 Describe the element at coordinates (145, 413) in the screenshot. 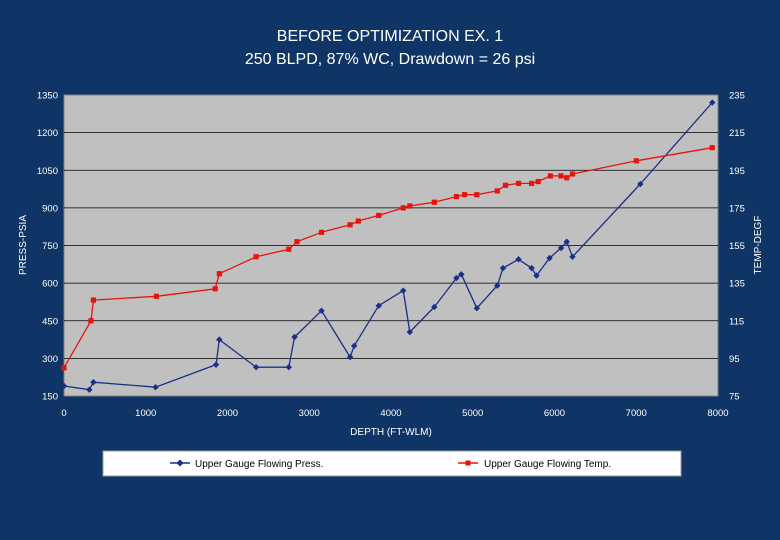

I see `x-tick-label: 1000` at that location.